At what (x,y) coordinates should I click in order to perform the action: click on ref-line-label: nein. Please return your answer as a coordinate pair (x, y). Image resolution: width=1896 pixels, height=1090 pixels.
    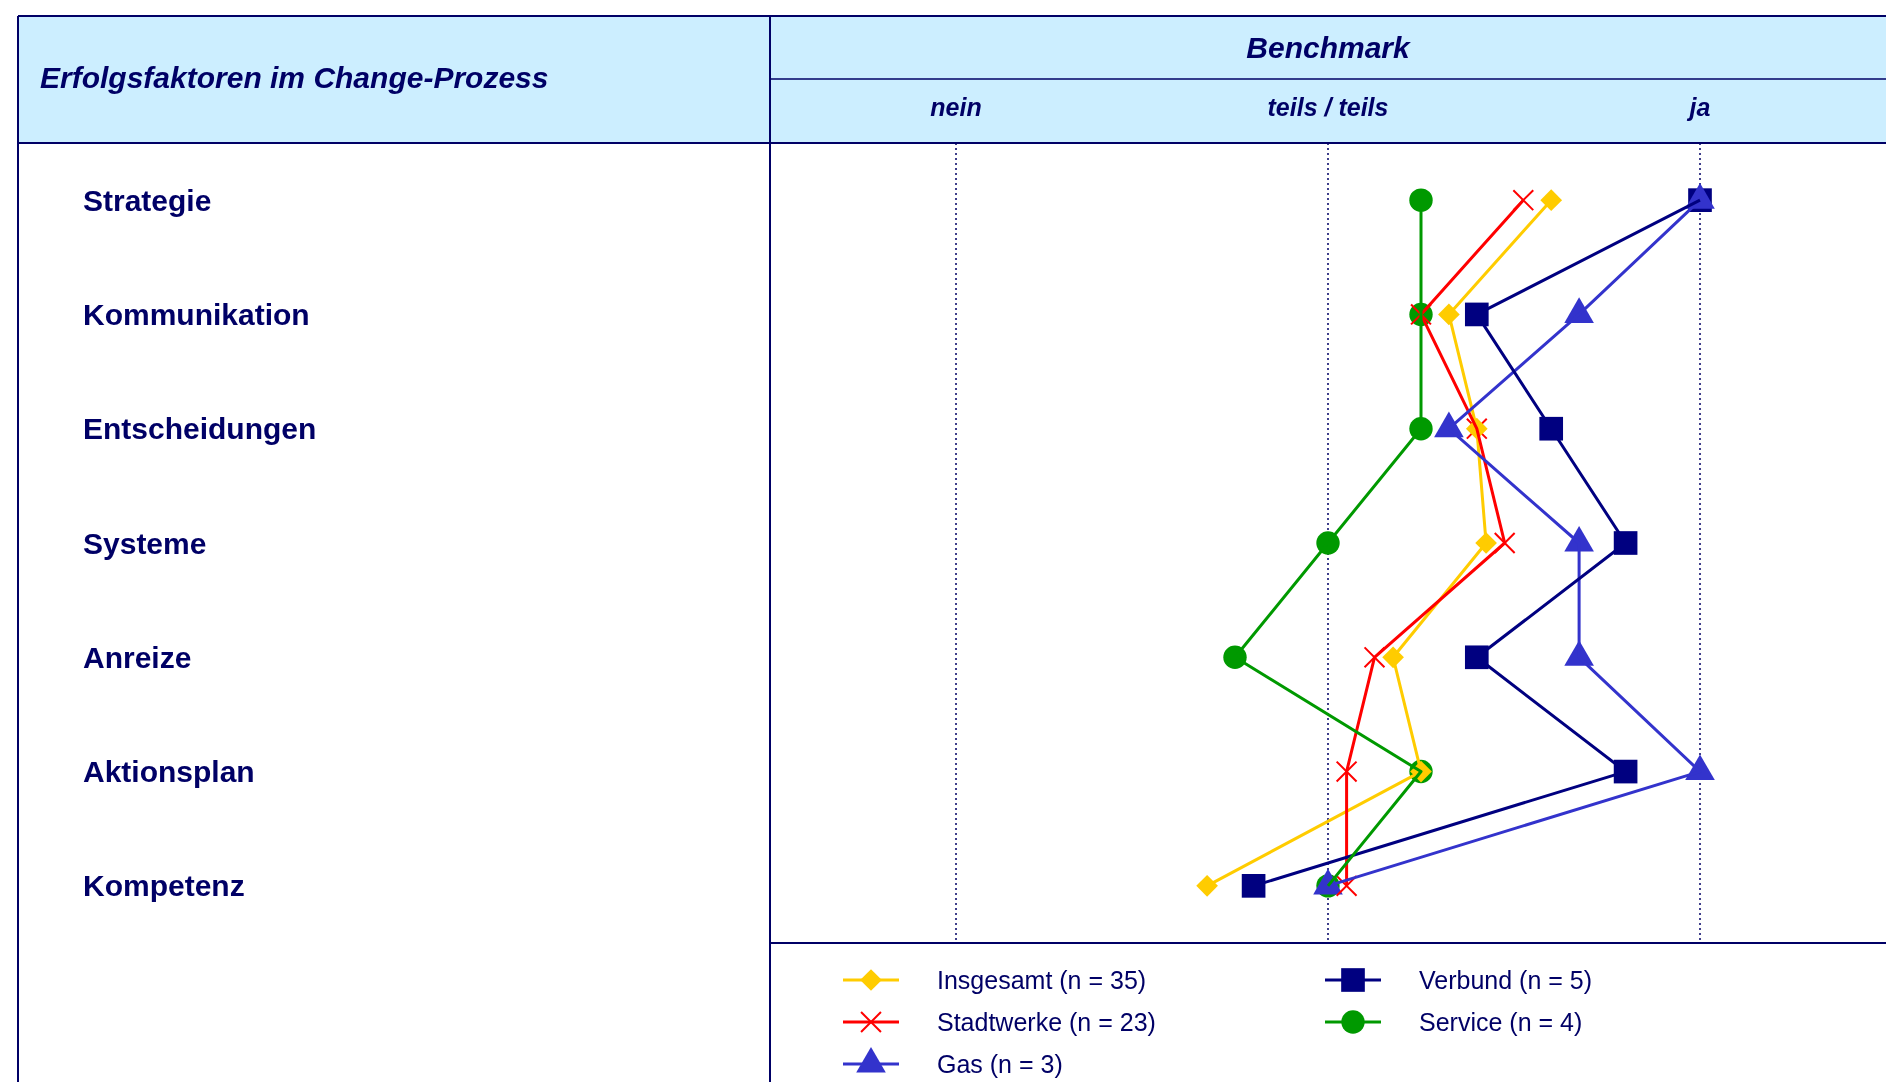
    Looking at the image, I should click on (956, 107).